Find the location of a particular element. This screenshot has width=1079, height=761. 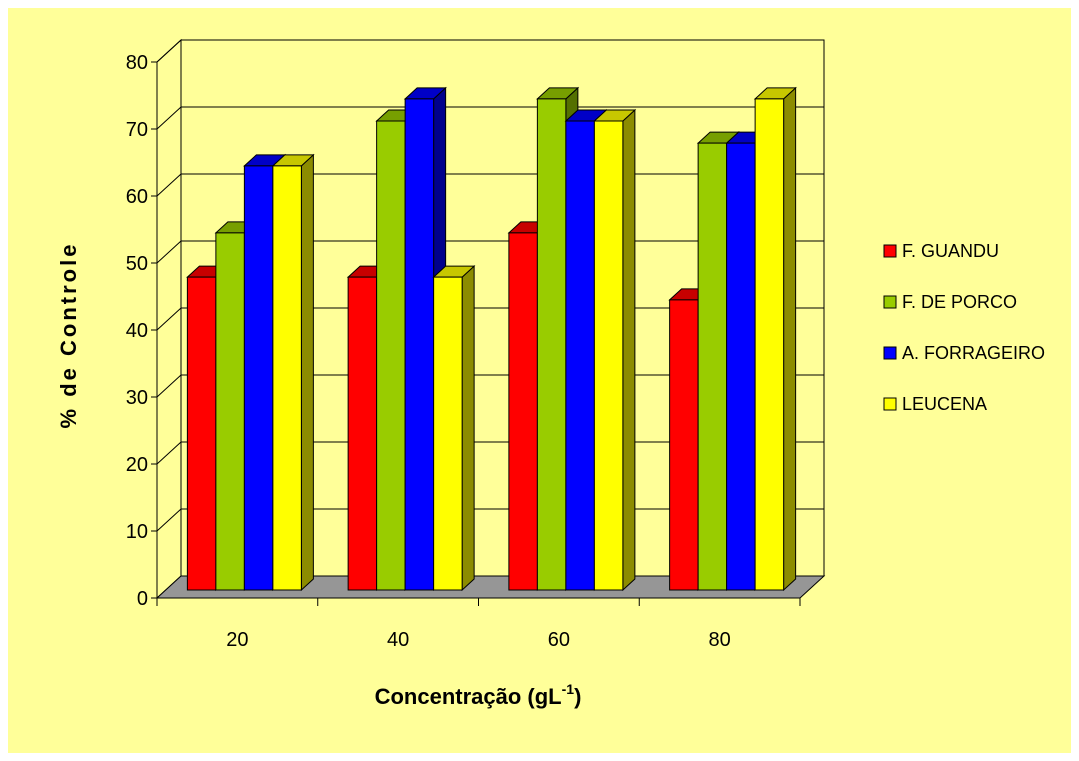

y-tick-label: 10 is located at coordinates (137, 532).